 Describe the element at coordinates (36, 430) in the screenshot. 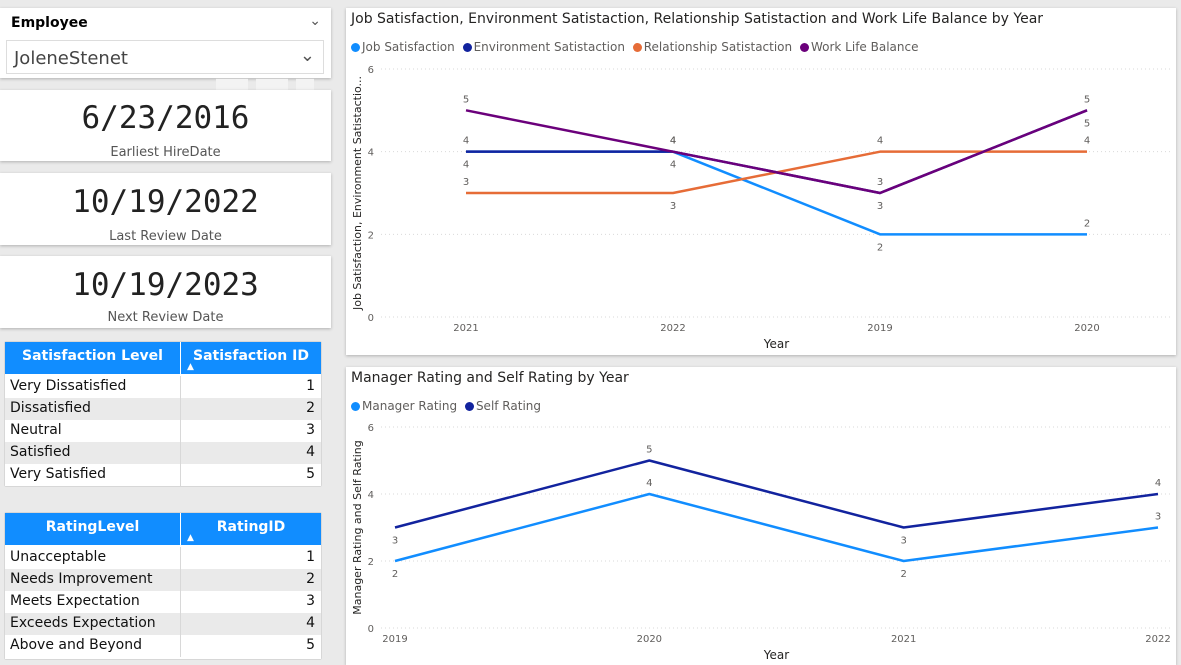

I see `table-cell: Neutral` at that location.